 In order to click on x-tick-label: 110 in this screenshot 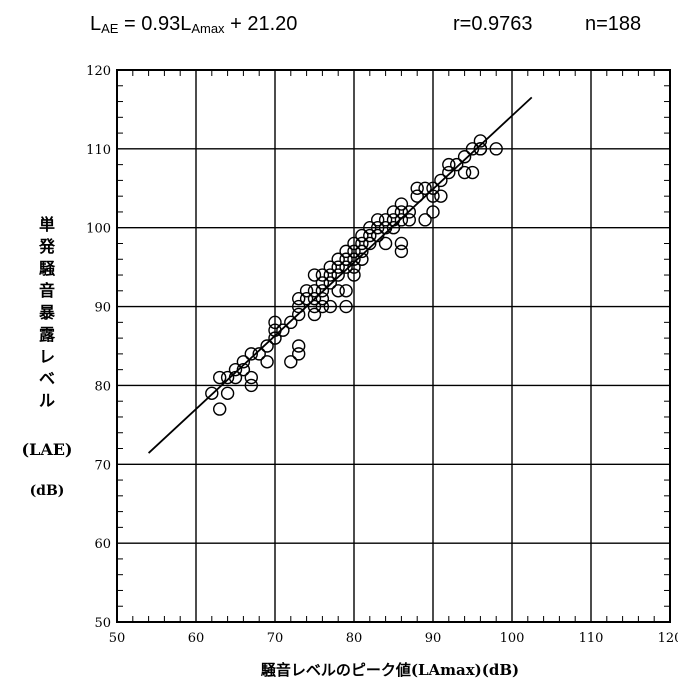, I will do `click(591, 638)`.